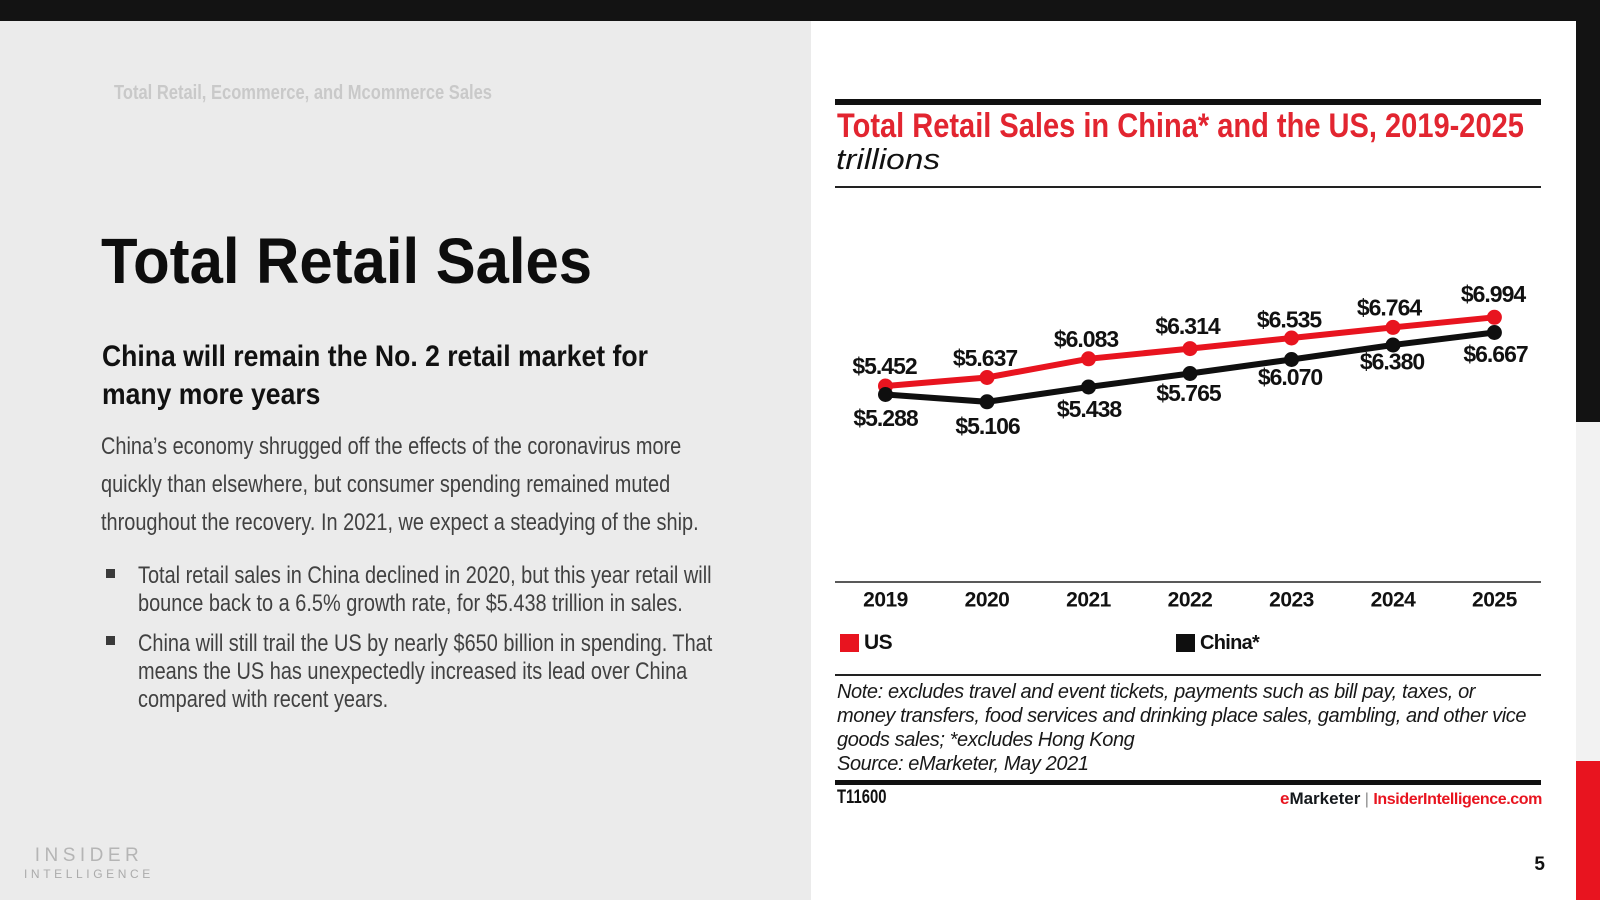 The width and height of the screenshot is (1600, 900). What do you see at coordinates (885, 600) in the screenshot?
I see `svg-text: 2019` at bounding box center [885, 600].